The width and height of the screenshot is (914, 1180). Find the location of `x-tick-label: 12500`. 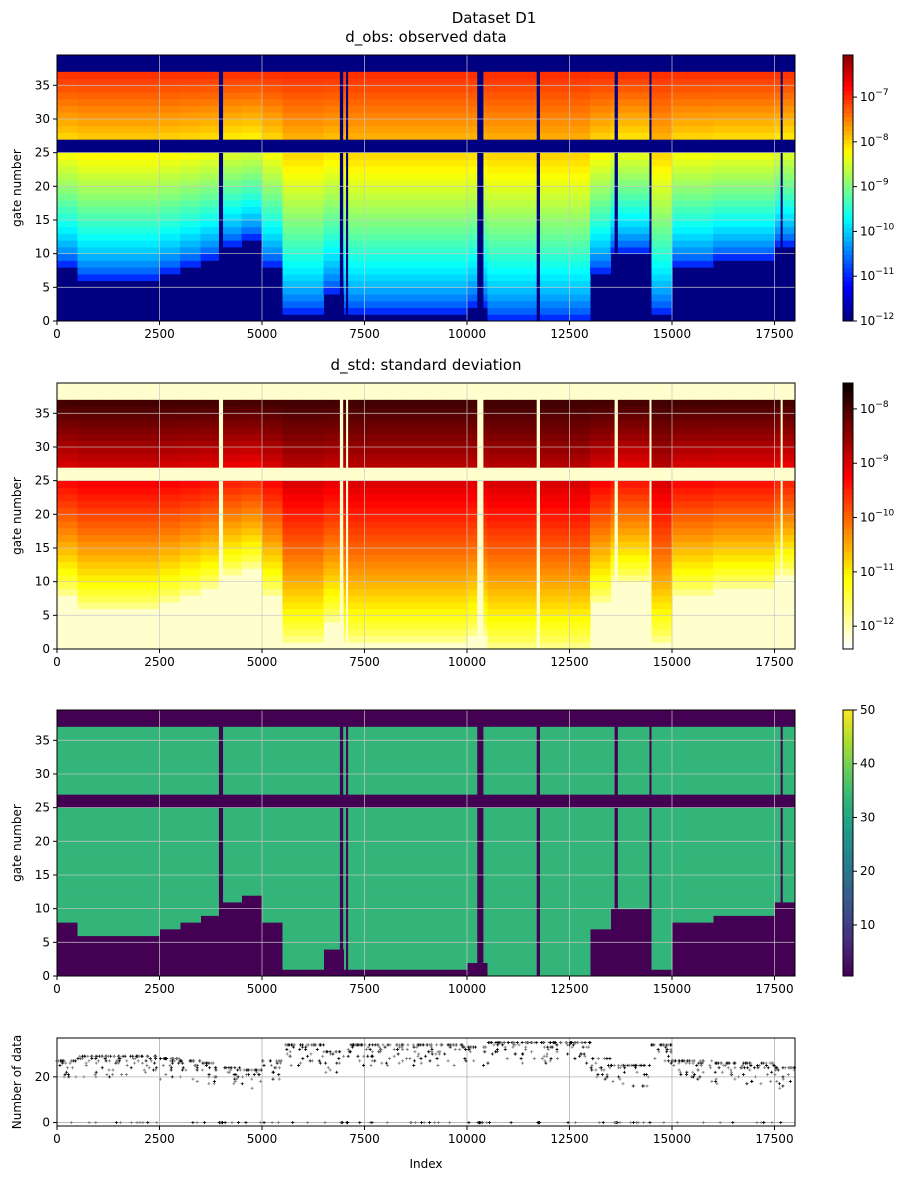

x-tick-label: 12500 is located at coordinates (569, 1139).